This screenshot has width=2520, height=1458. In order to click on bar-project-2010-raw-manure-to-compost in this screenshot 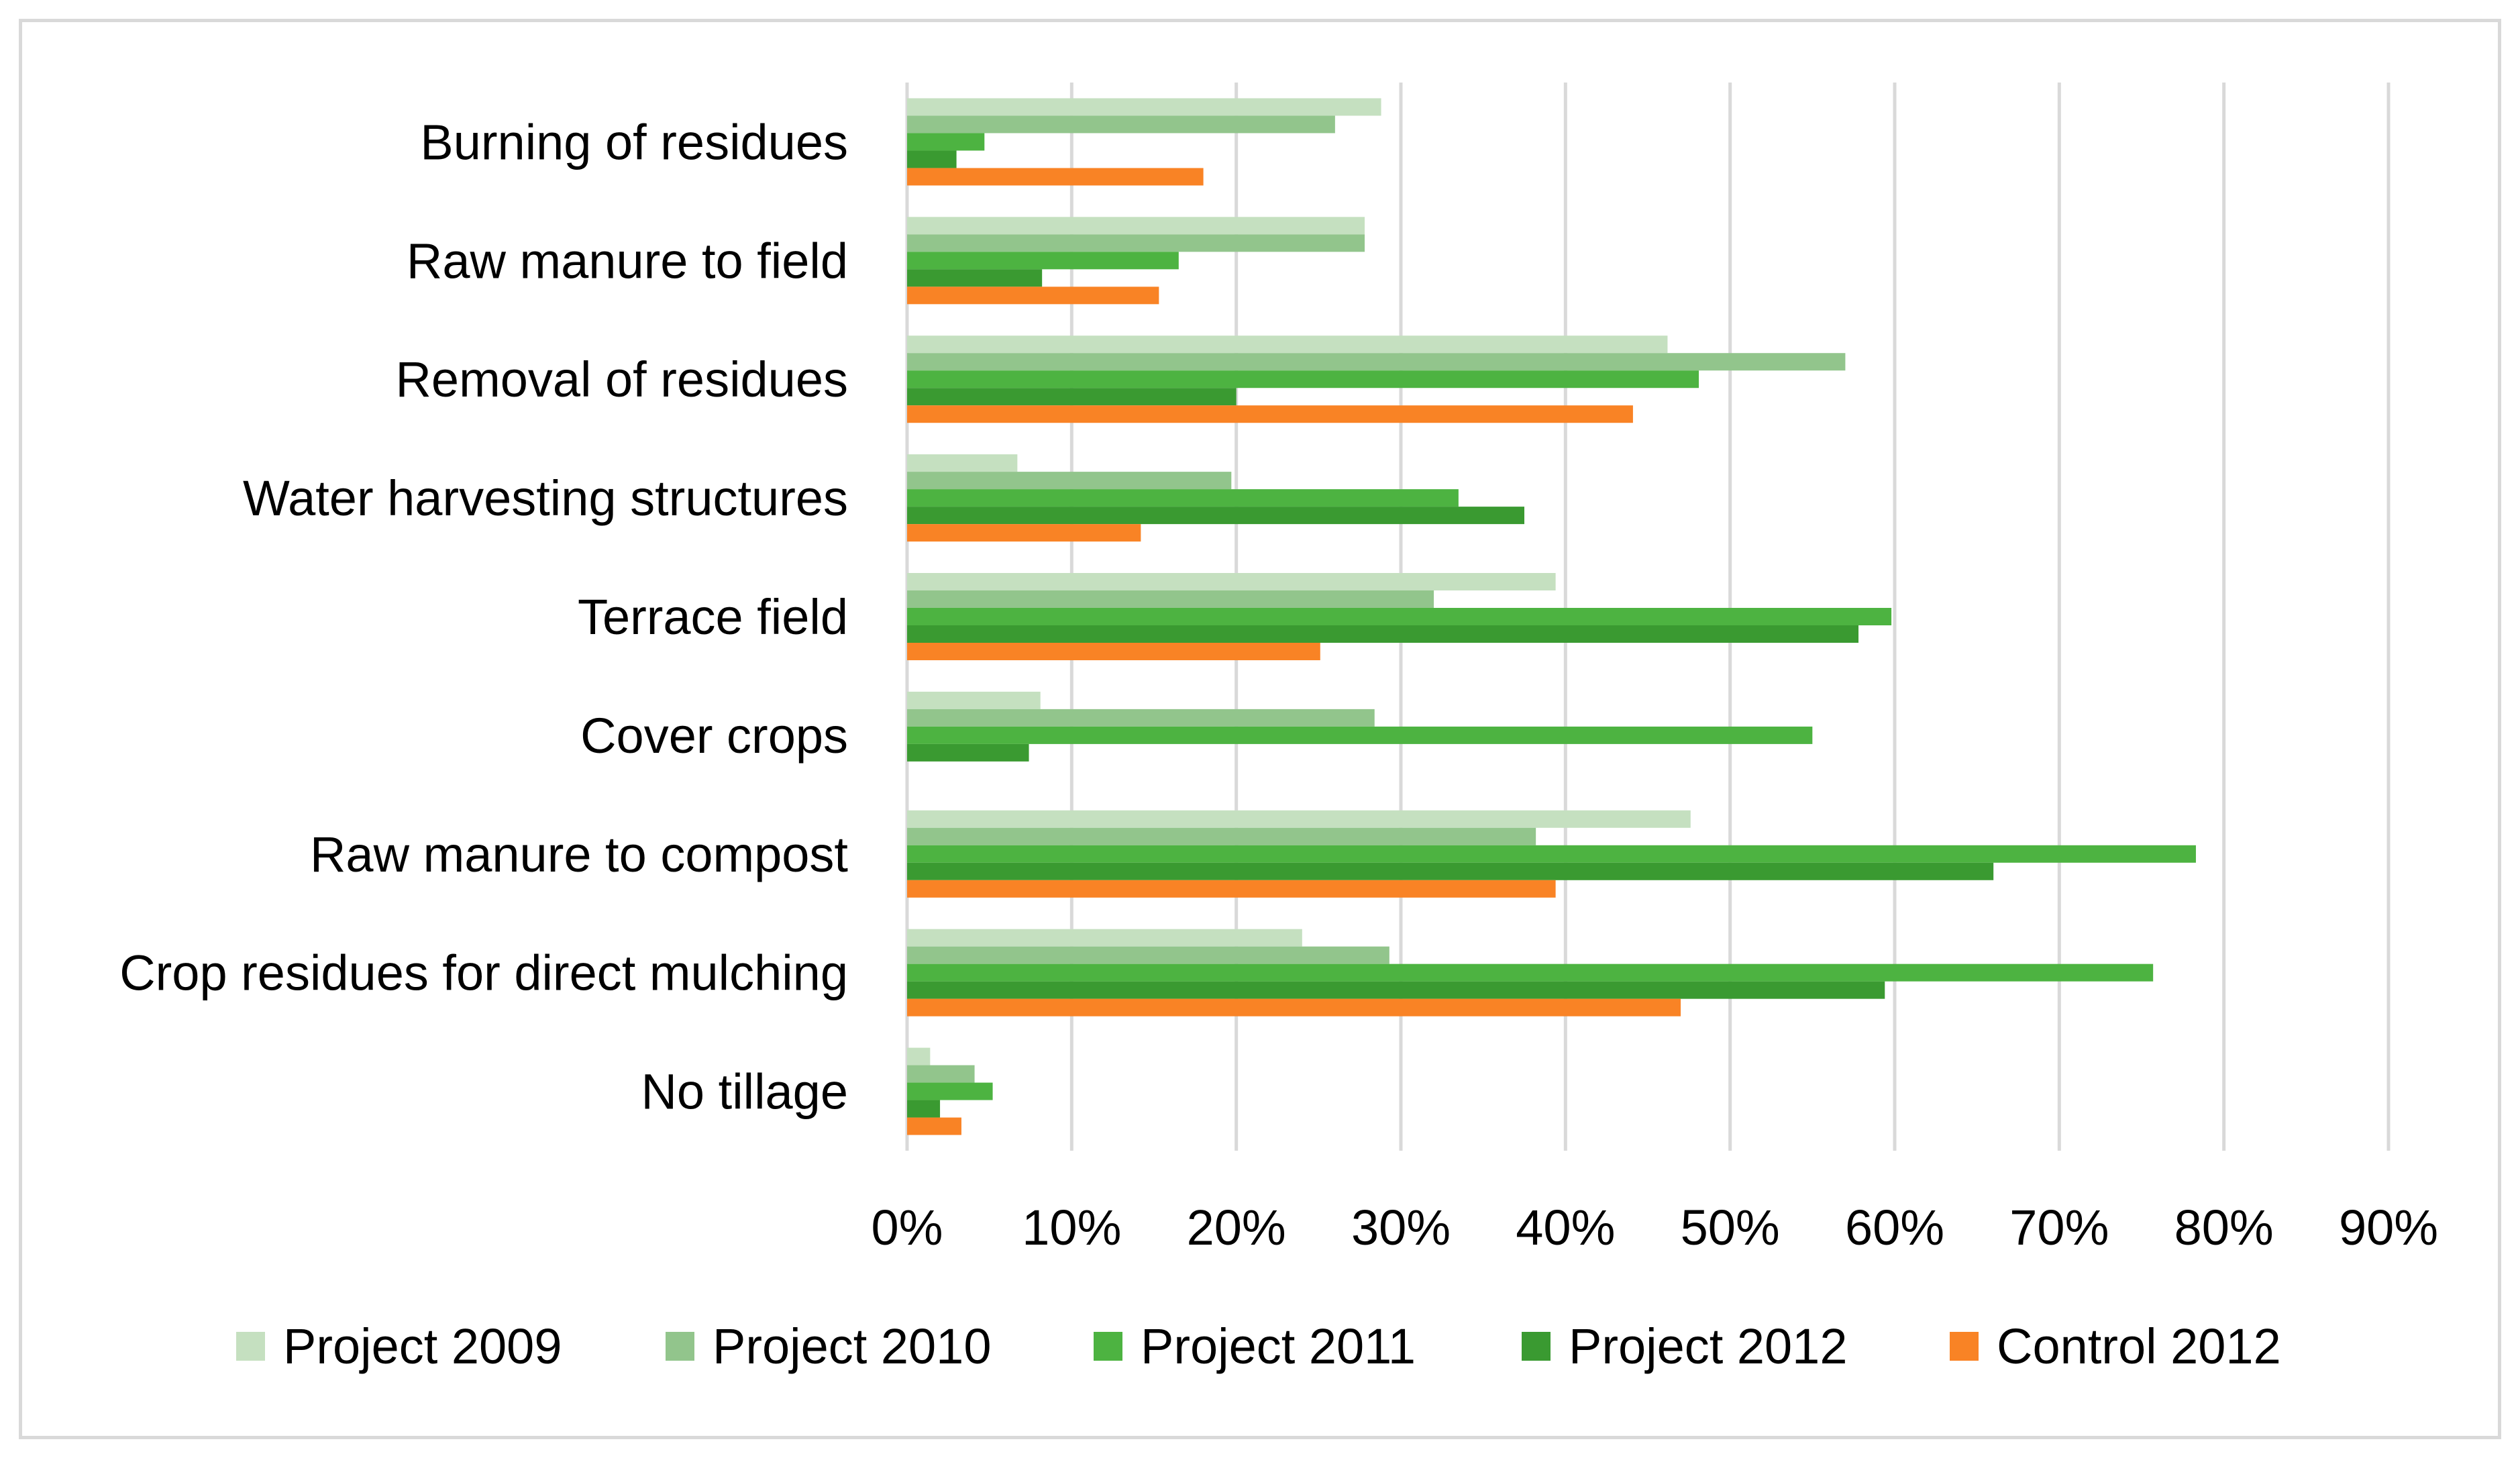, I will do `click(1222, 836)`.